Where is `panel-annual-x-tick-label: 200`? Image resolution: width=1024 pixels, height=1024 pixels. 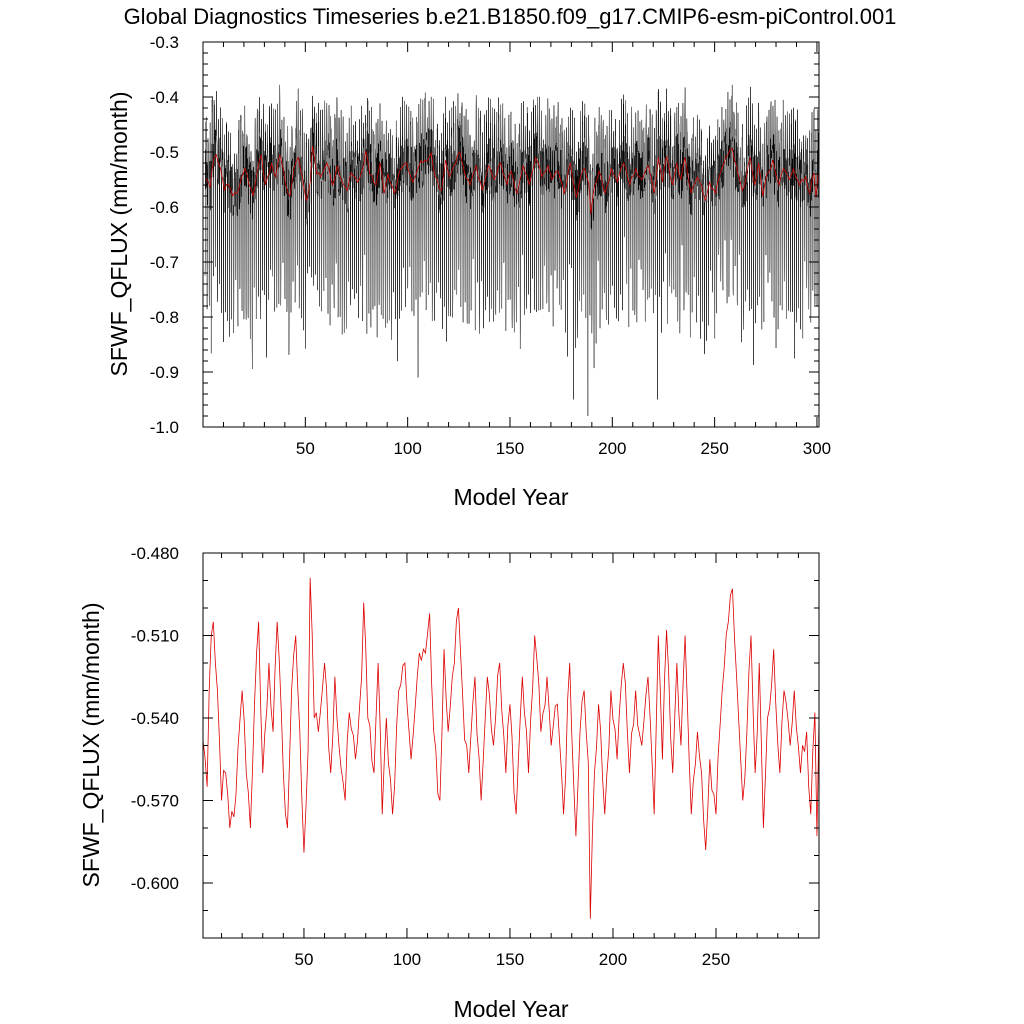
panel-annual-x-tick-label: 200 is located at coordinates (613, 959).